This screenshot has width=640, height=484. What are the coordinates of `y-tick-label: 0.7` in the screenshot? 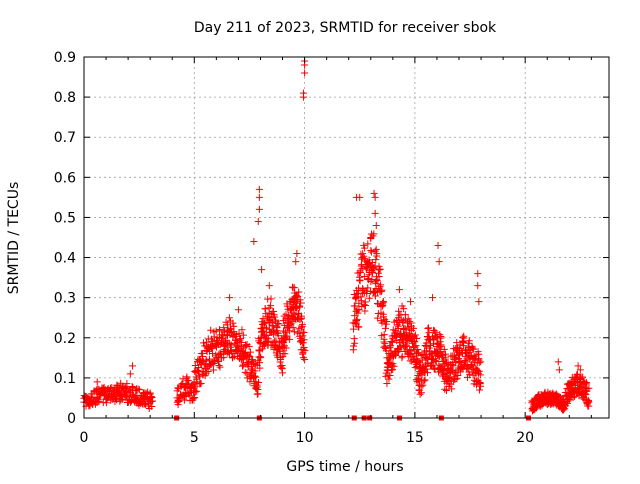 It's located at (65, 138).